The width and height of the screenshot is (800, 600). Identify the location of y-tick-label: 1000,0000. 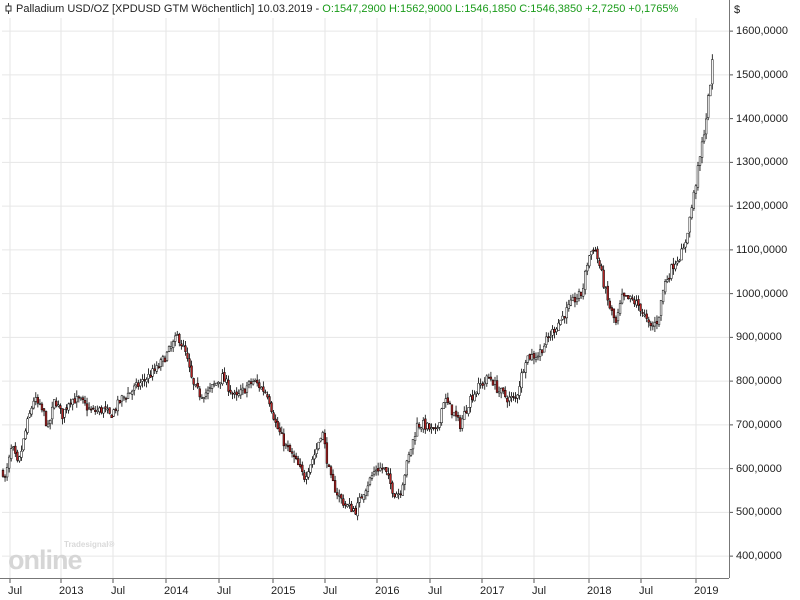
(762, 293).